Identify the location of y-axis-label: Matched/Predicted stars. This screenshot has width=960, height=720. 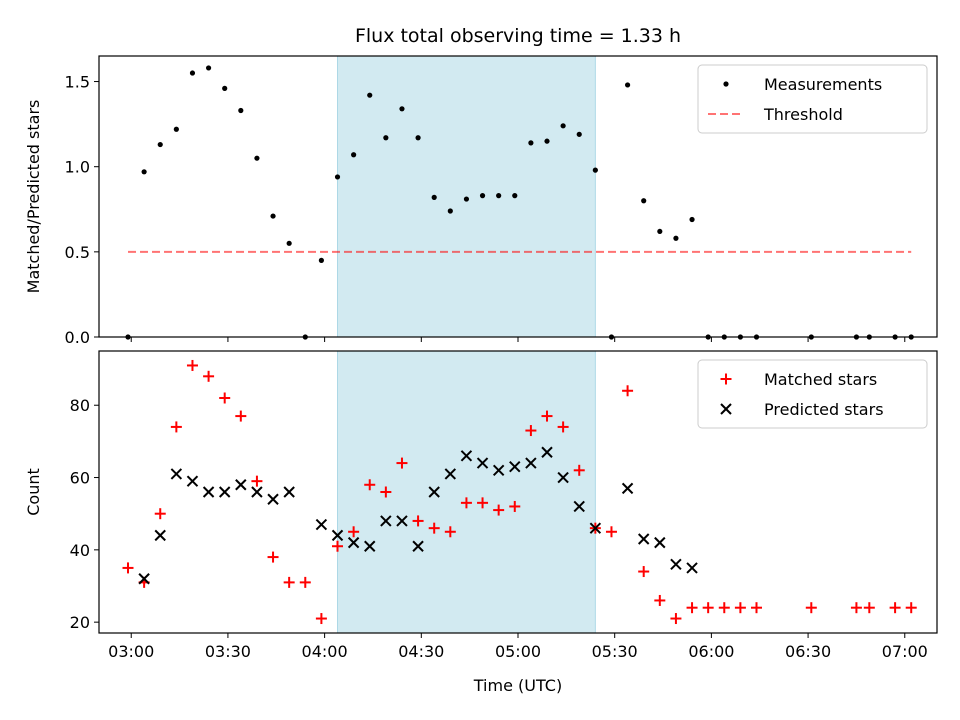
(33, 197).